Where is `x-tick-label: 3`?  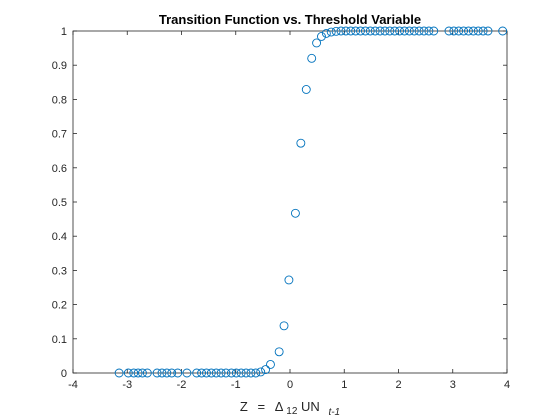
x-tick-label: 3 is located at coordinates (453, 385).